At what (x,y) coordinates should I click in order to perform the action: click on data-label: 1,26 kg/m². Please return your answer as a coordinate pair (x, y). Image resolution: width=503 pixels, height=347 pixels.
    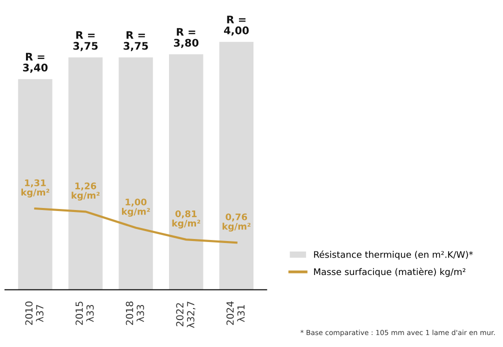
    Looking at the image, I should click on (86, 191).